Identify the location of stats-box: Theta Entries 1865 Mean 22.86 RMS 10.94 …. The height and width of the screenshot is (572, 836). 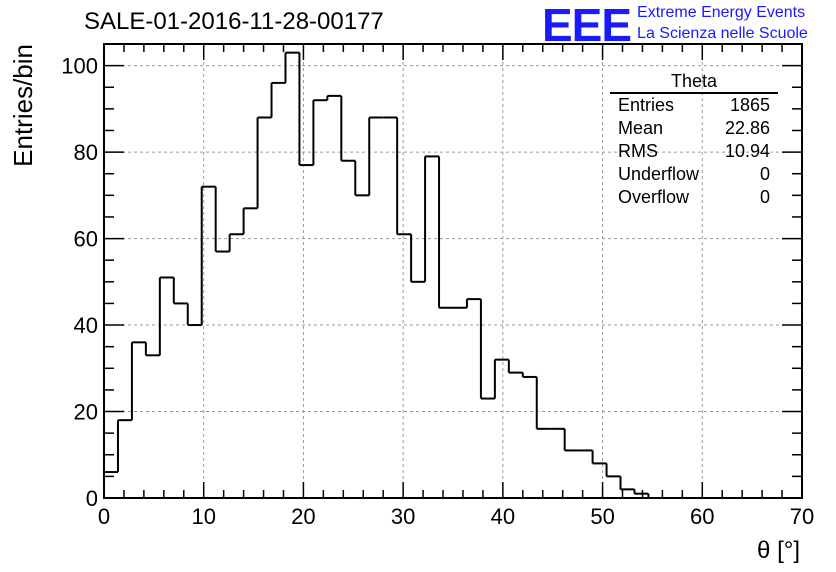
(694, 139).